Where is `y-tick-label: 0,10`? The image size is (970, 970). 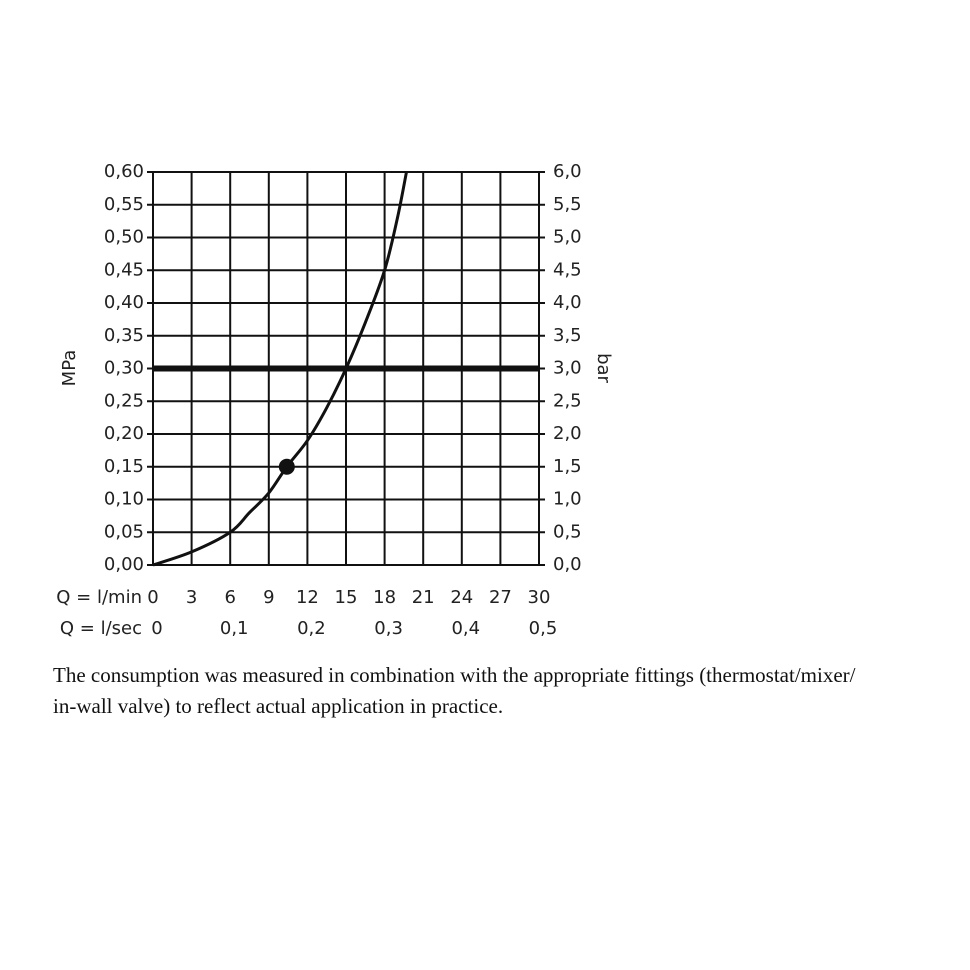
y-tick-label: 0,10 is located at coordinates (124, 499).